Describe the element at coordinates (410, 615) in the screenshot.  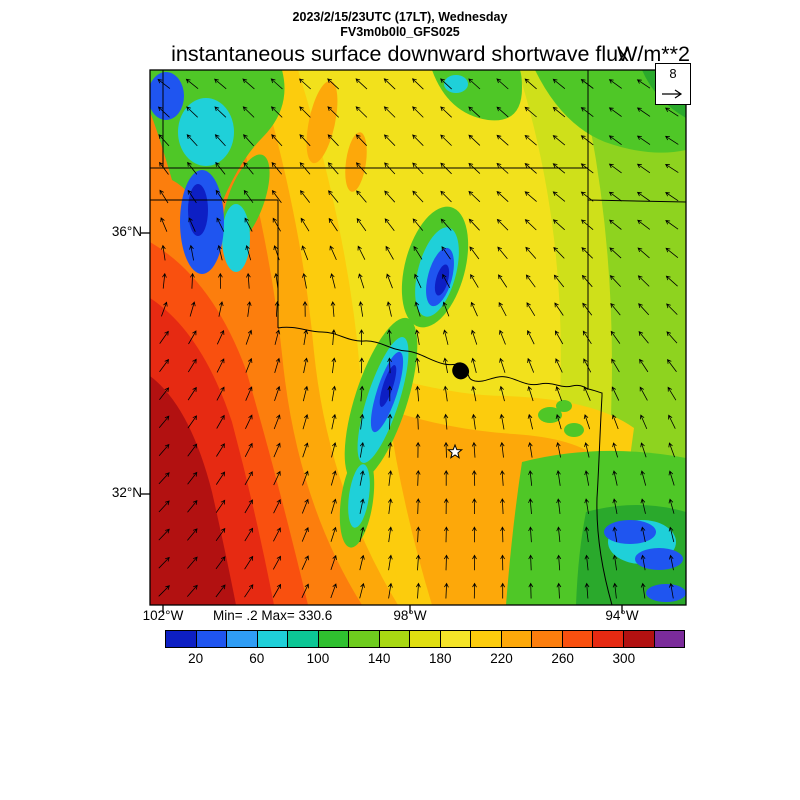
I see `lon-tick-label: 98°W` at that location.